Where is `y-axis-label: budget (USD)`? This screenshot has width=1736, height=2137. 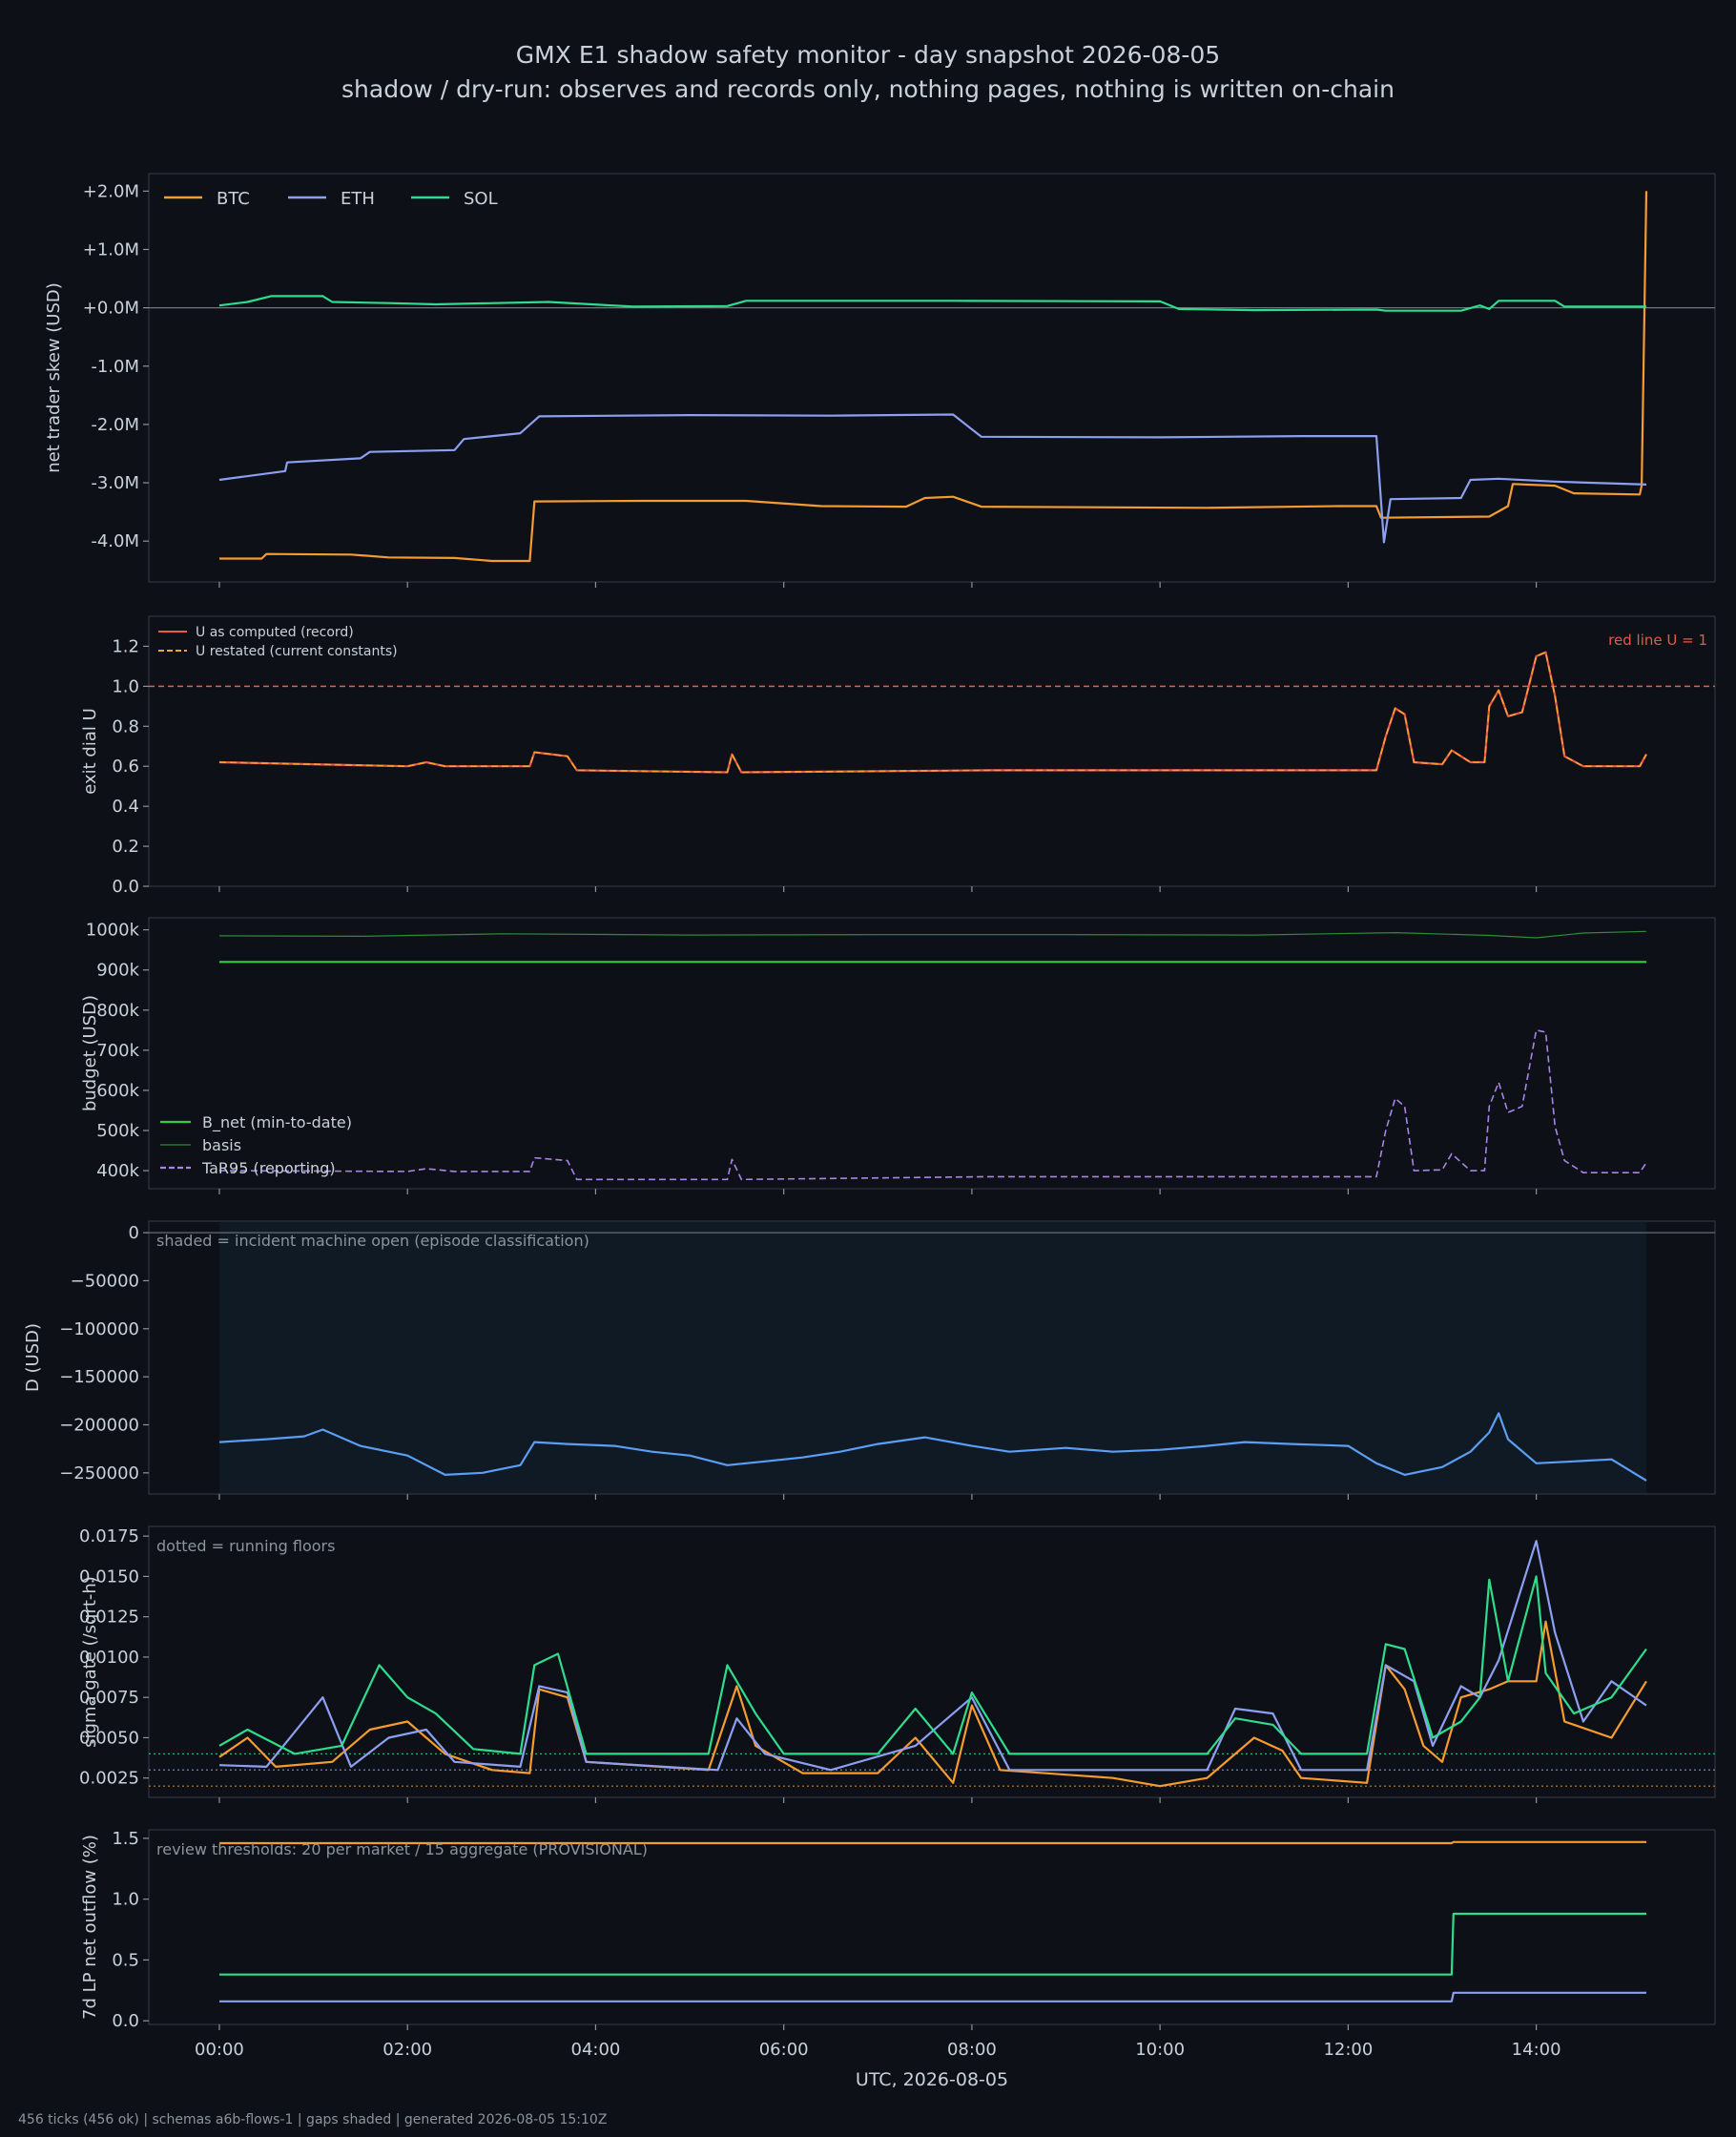 y-axis-label: budget (USD) is located at coordinates (90, 1053).